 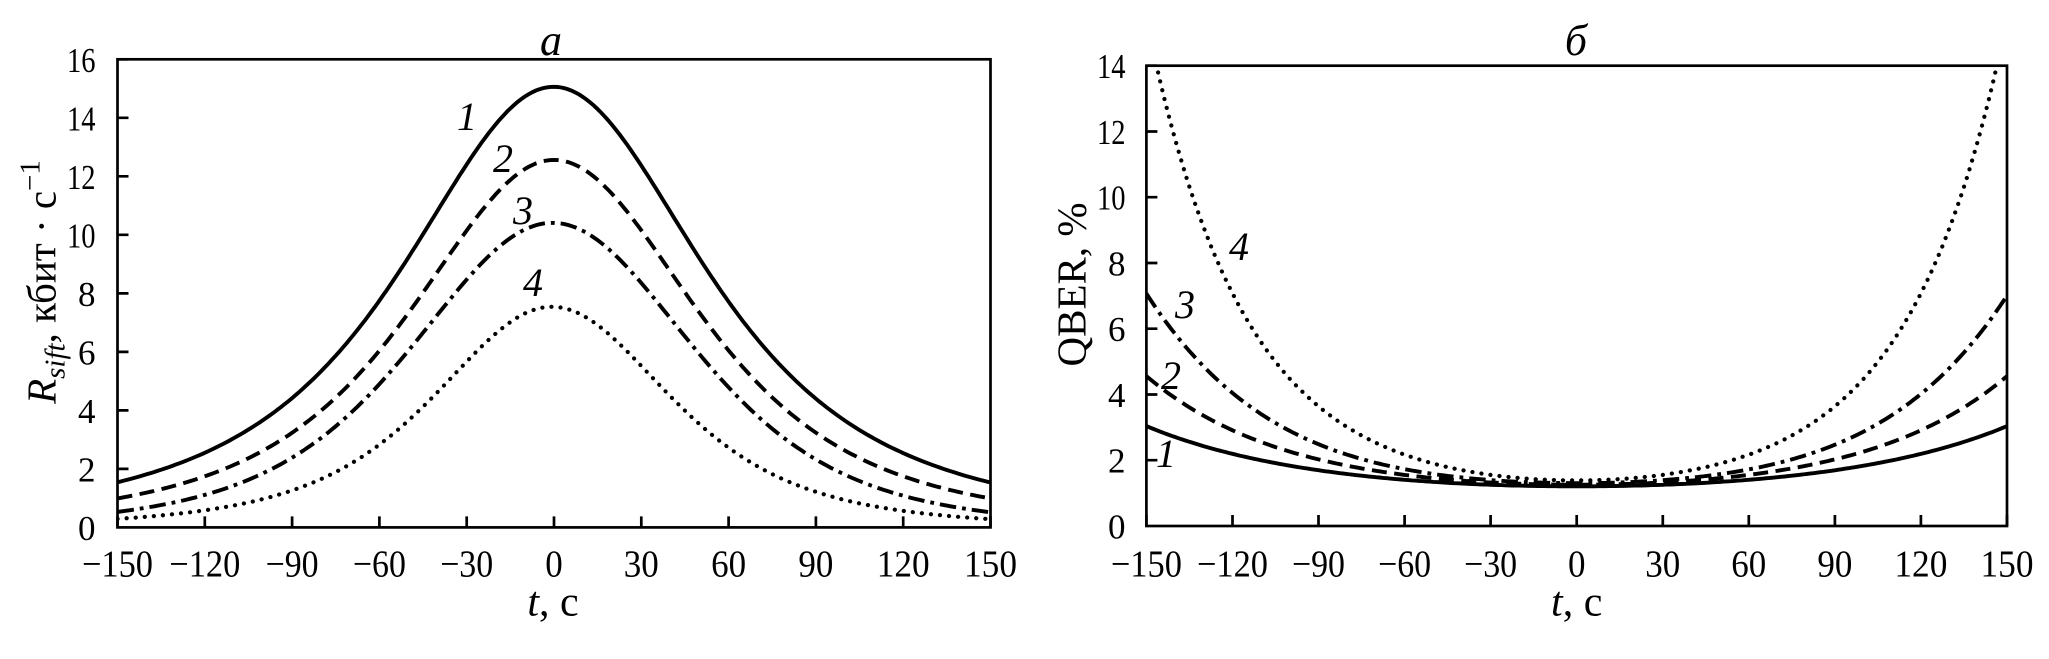 What do you see at coordinates (1577, 40) in the screenshot?
I see `svg-text: б` at bounding box center [1577, 40].